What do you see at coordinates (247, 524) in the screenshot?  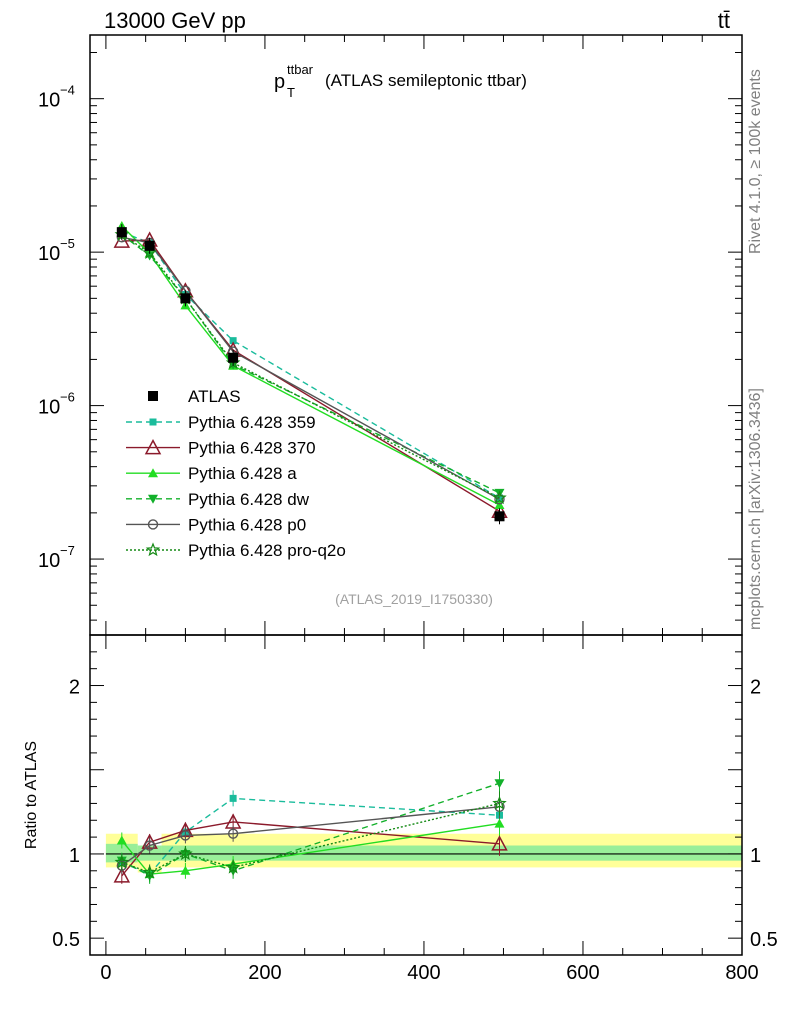 I see `legend-label: Pythia 6.428 p0` at bounding box center [247, 524].